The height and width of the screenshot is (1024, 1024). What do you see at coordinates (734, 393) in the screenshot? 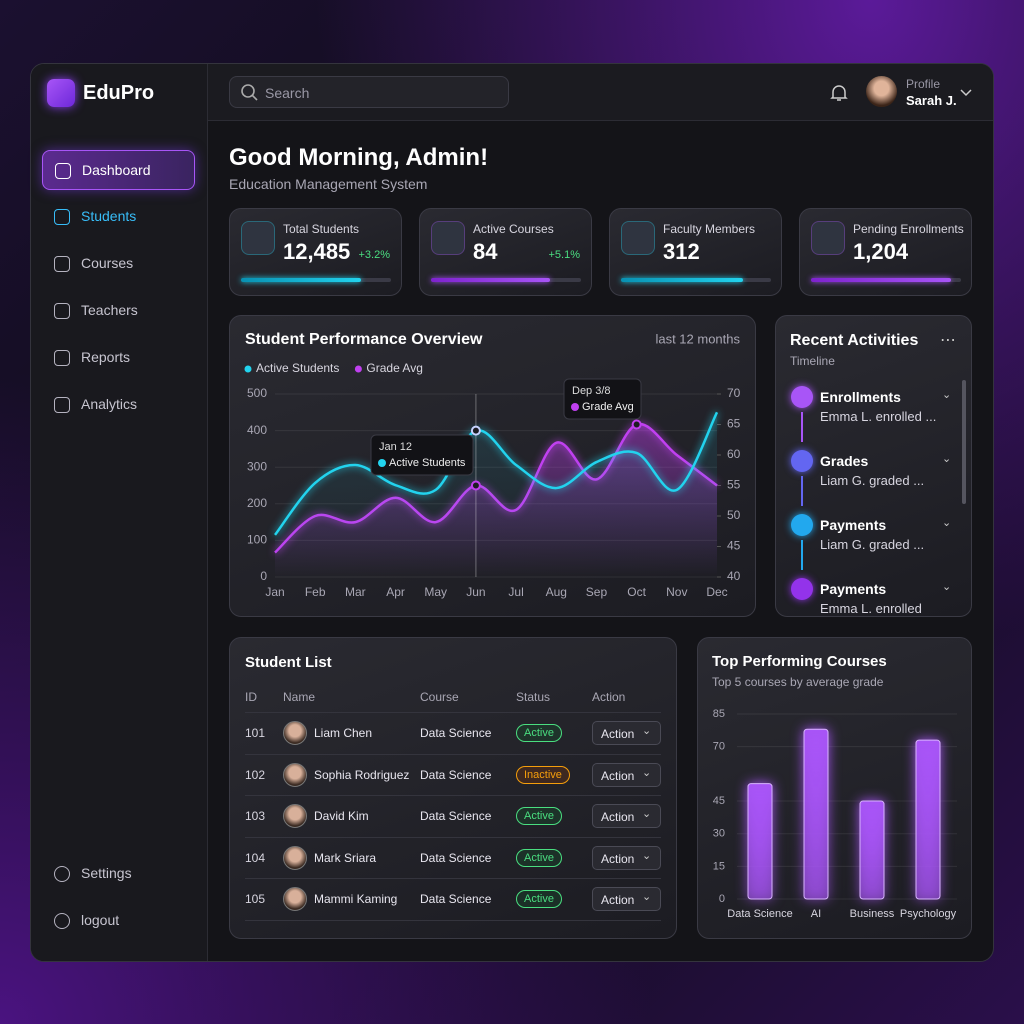
I see `y2-tick-label: 70` at bounding box center [734, 393].